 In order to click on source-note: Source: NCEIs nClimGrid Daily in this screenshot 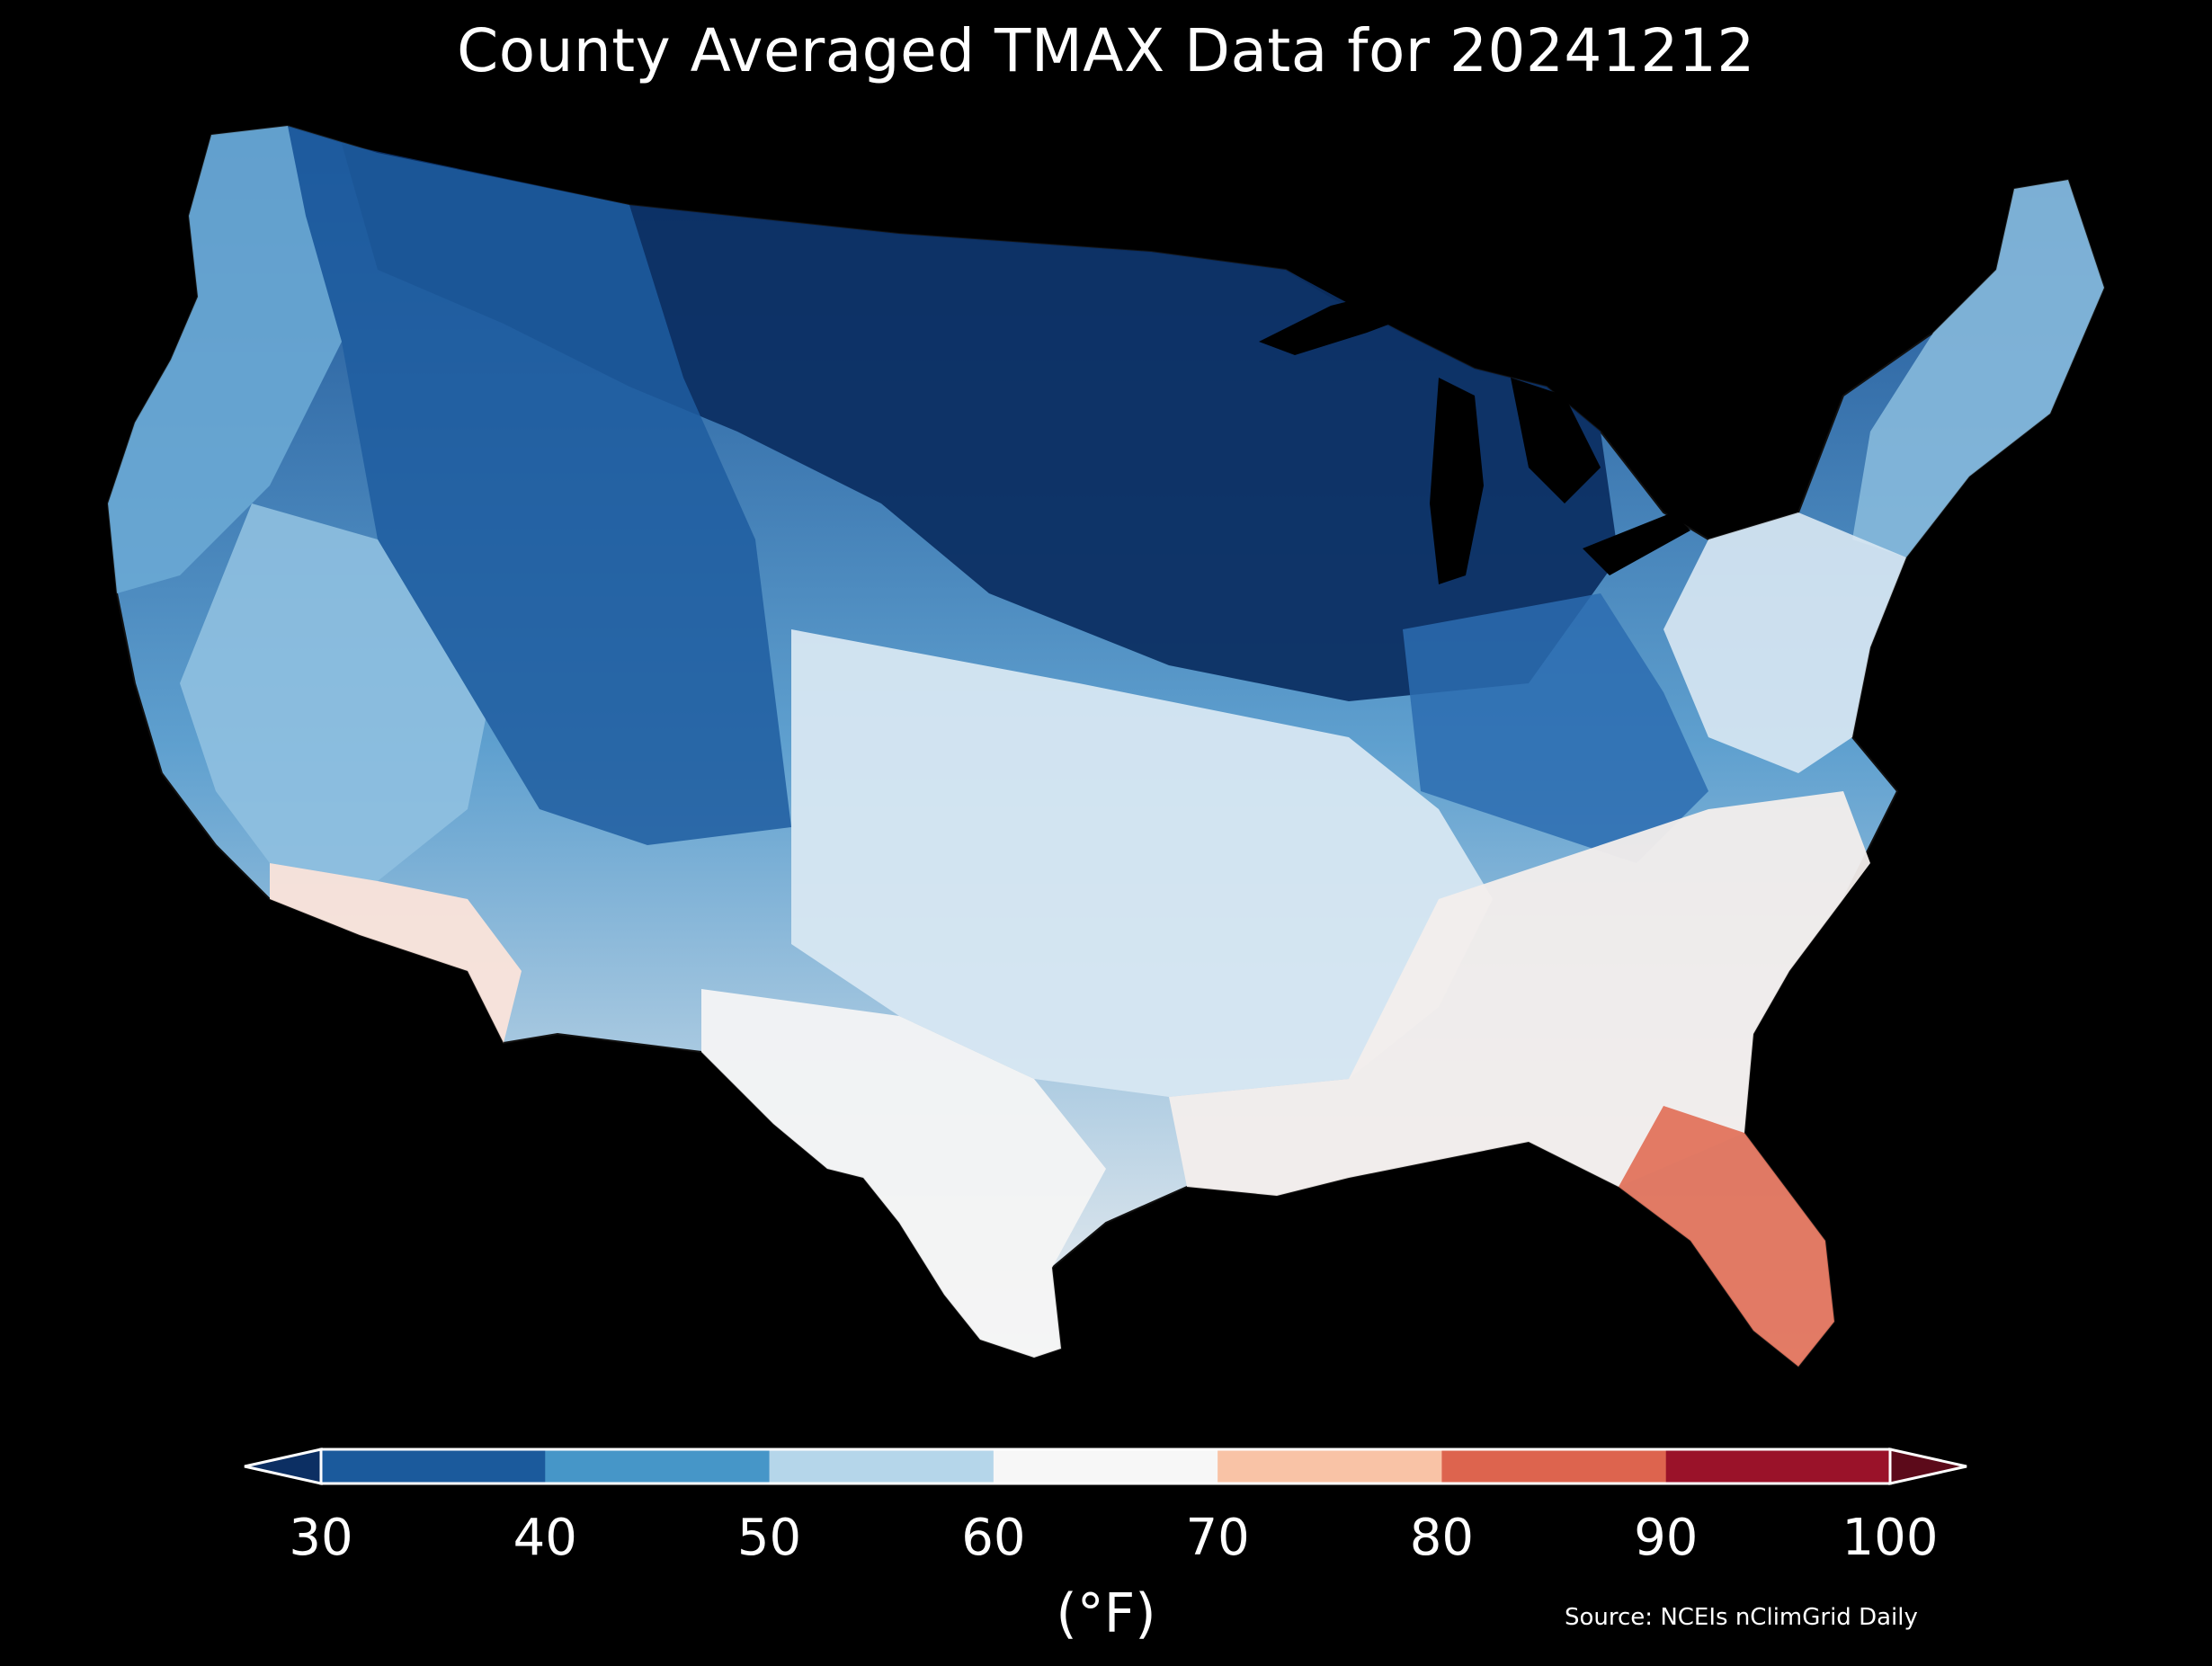, I will do `click(1741, 1617)`.